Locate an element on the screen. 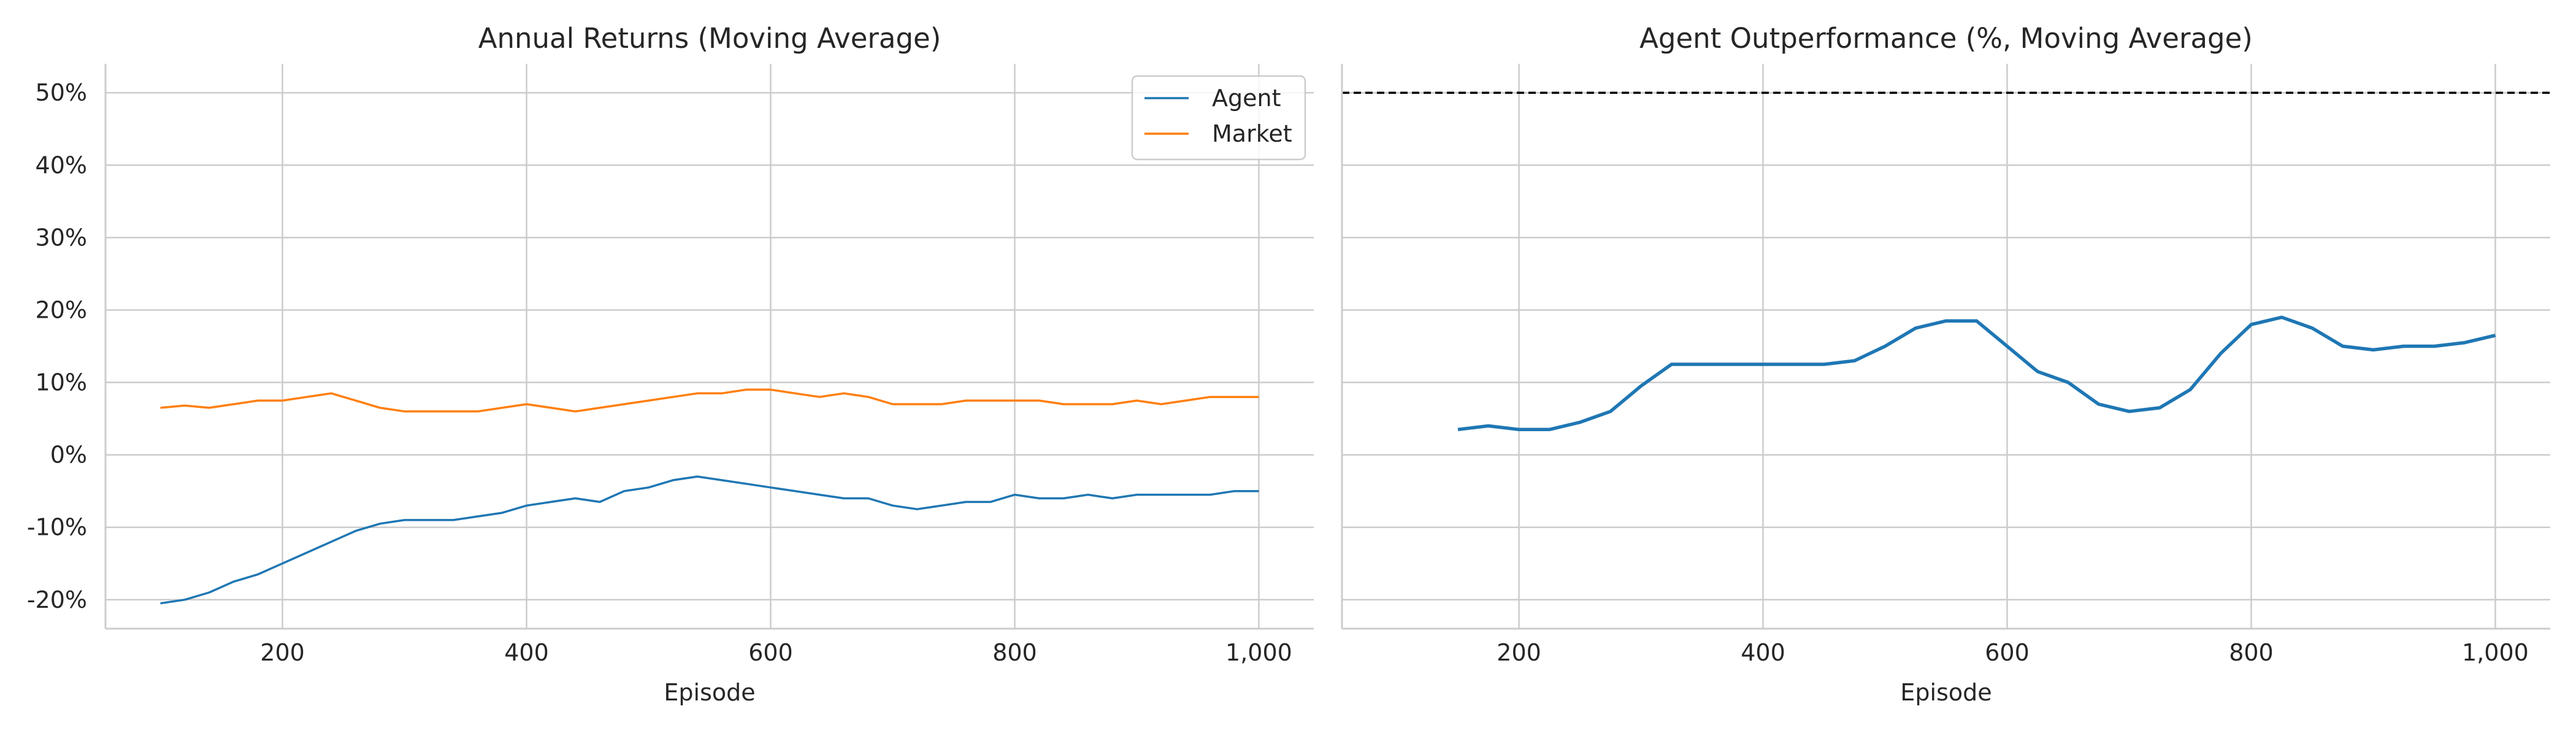  x-tick-label-agent-outperformance-4: 1,000 is located at coordinates (2495, 652).